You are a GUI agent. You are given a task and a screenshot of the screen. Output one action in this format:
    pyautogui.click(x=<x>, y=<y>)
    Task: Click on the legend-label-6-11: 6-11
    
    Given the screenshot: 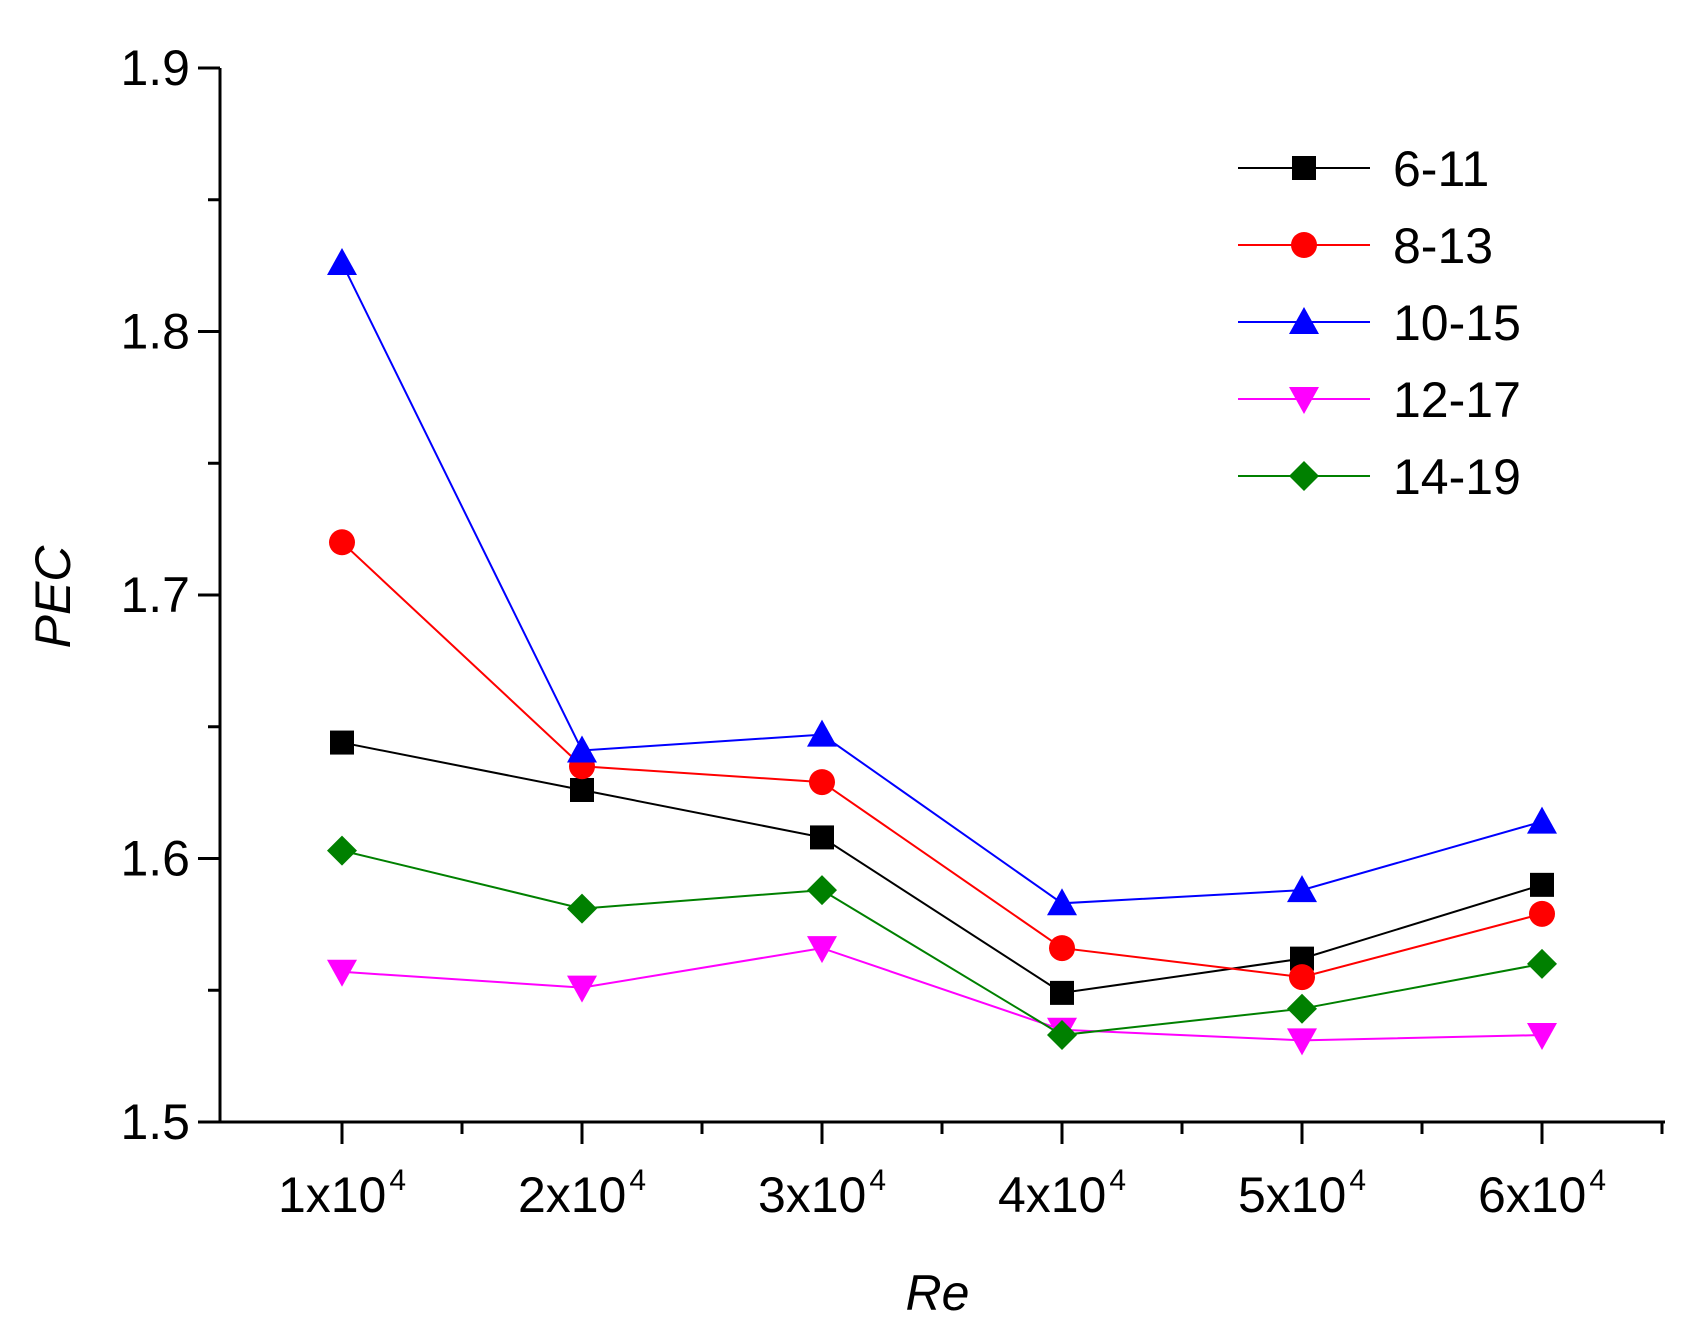 What is the action you would take?
    pyautogui.click(x=1441, y=169)
    